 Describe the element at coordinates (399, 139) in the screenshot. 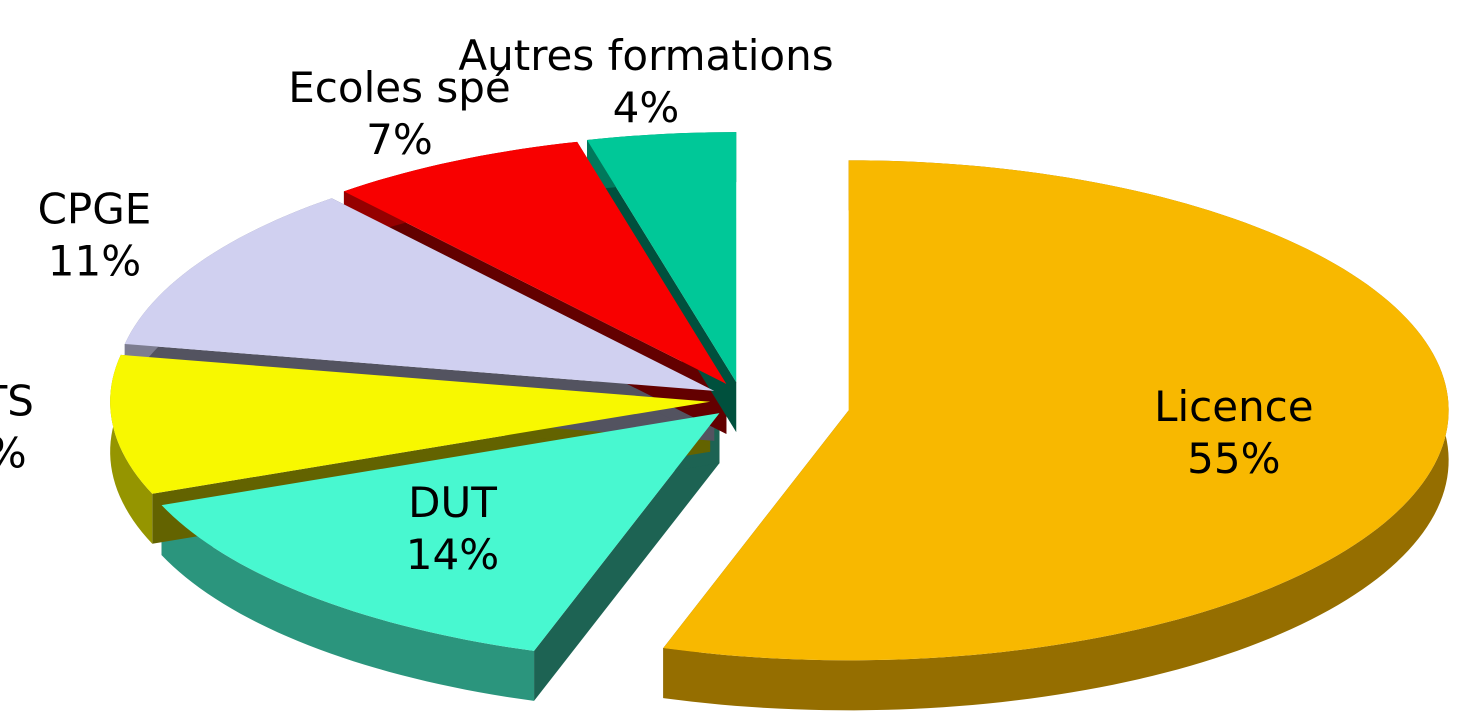

I see `slice-value-label: 7%` at that location.